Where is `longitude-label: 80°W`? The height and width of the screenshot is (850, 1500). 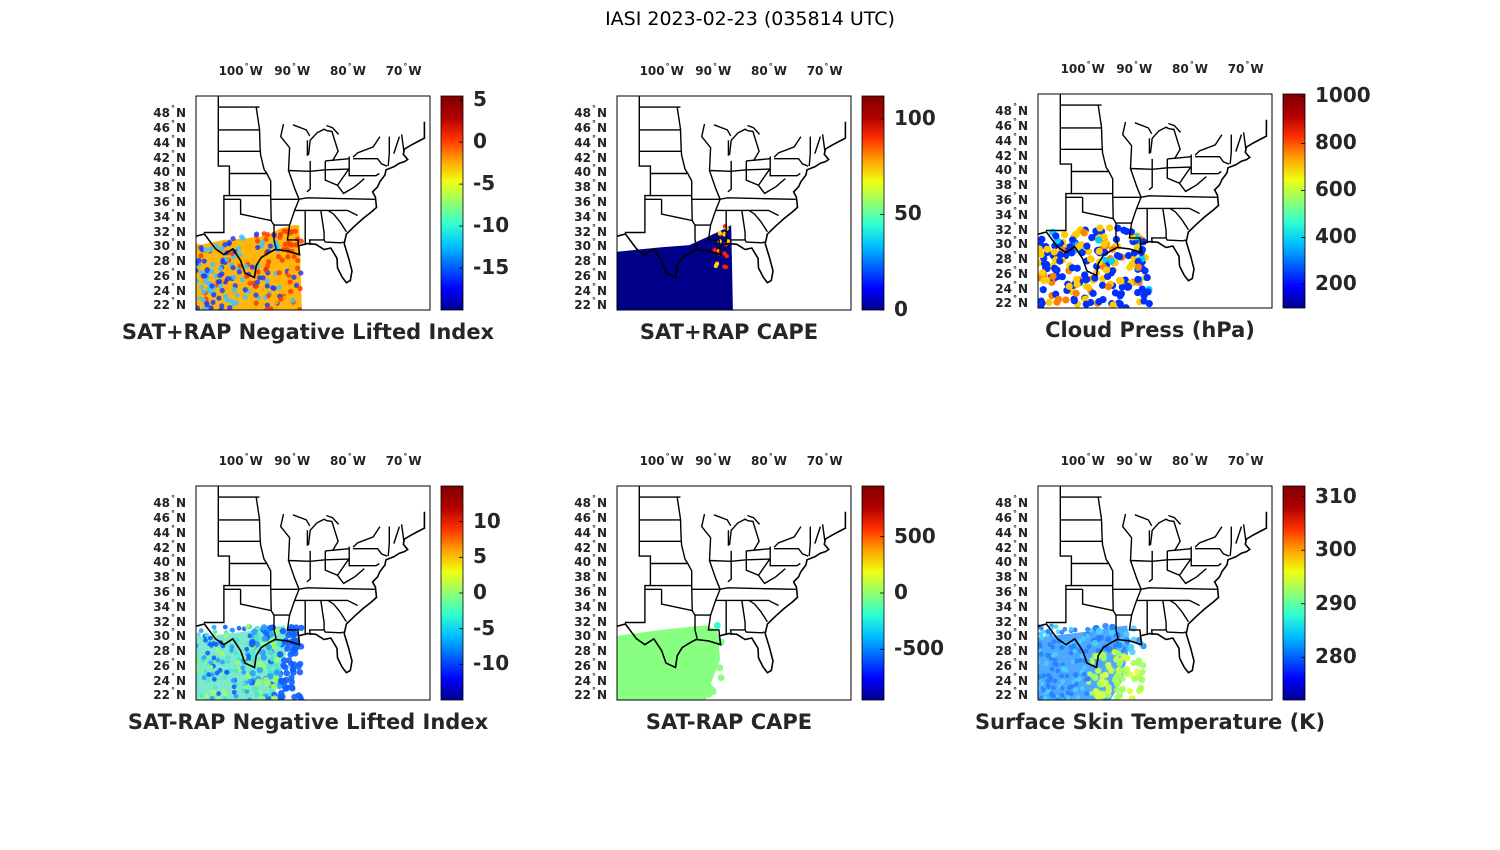 longitude-label: 80°W is located at coordinates (1190, 460).